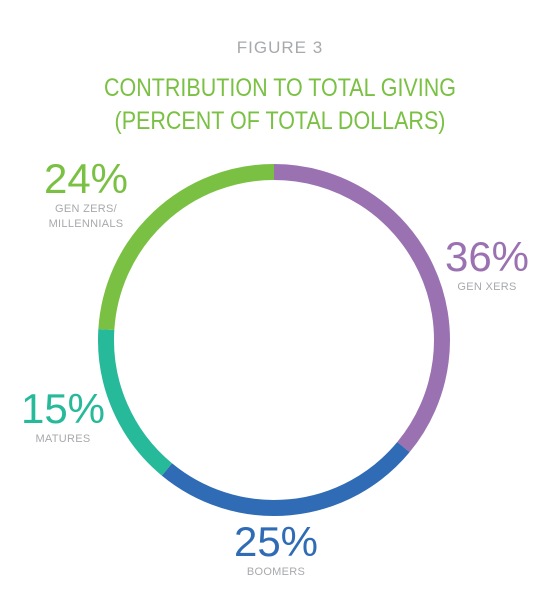 The image size is (560, 606). What do you see at coordinates (280, 47) in the screenshot?
I see `figure-label: FIGURE 3` at bounding box center [280, 47].